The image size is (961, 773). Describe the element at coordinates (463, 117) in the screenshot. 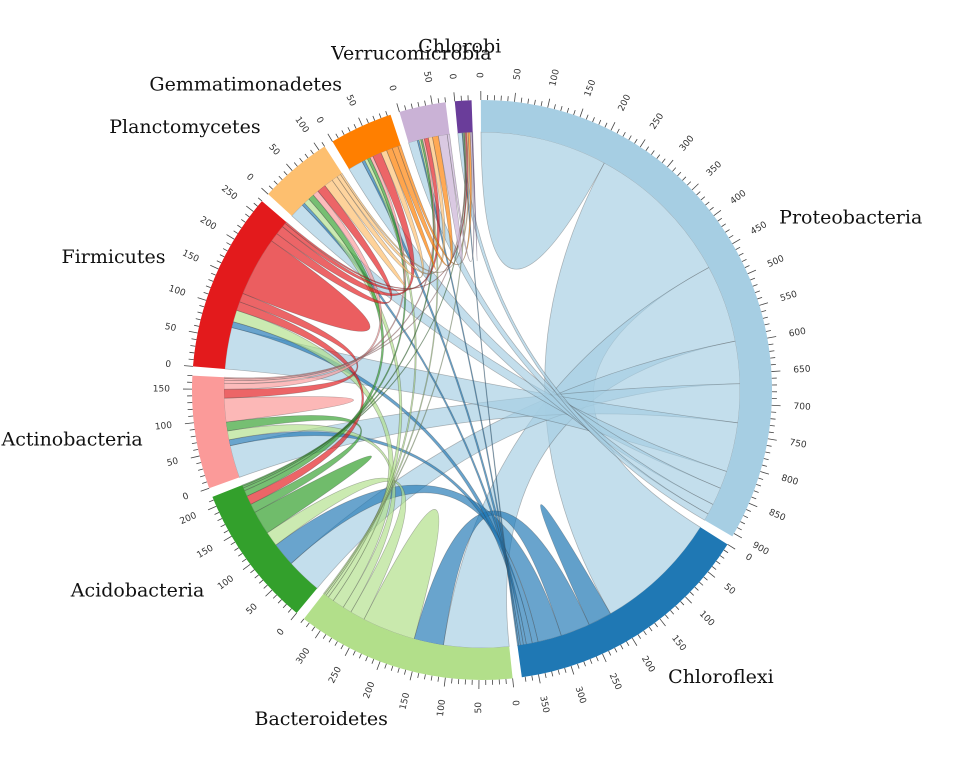

I see `arc-chlorobi` at that location.